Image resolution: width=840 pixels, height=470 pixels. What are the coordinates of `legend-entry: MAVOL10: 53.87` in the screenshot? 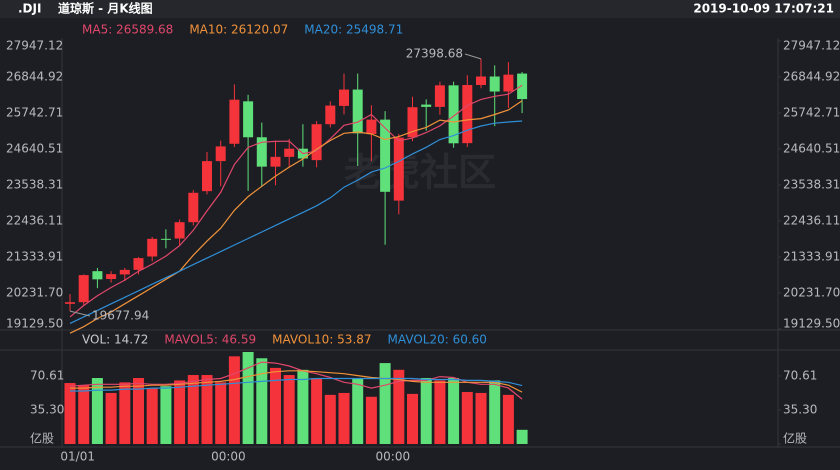 It's located at (321, 340).